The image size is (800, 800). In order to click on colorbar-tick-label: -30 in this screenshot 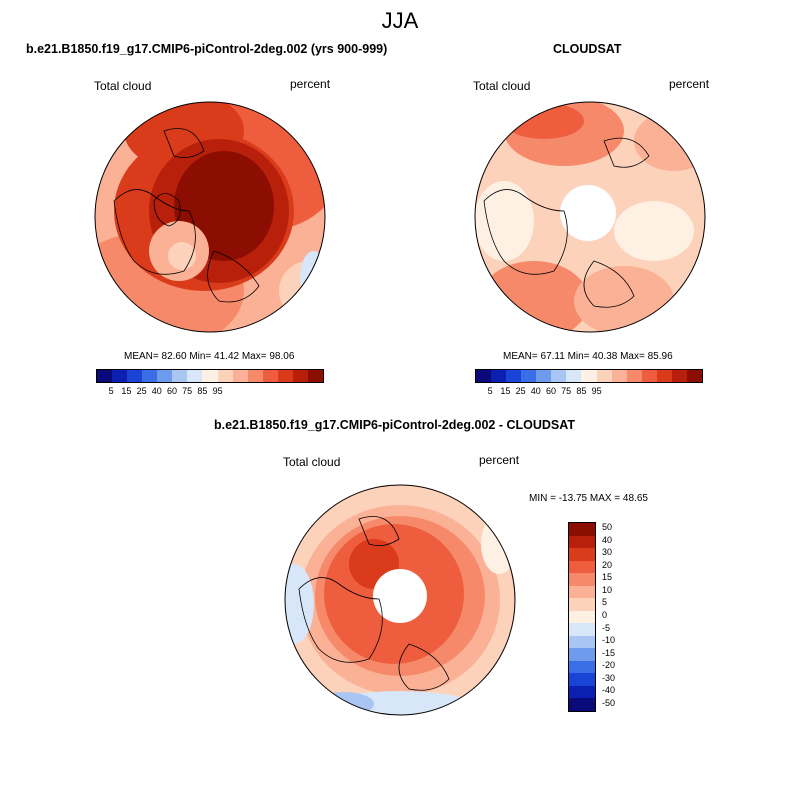, I will do `click(609, 677)`.